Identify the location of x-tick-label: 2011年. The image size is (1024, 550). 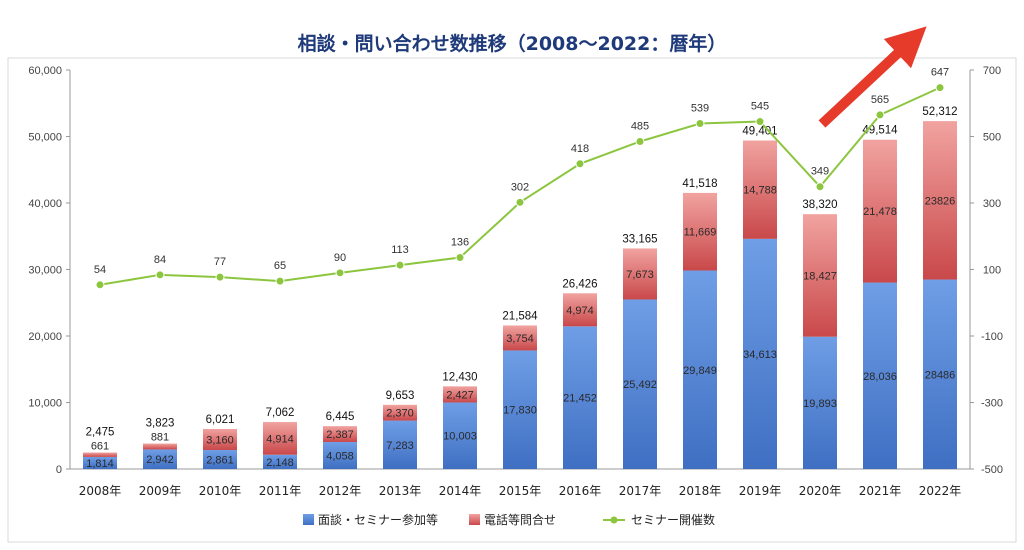
(280, 491).